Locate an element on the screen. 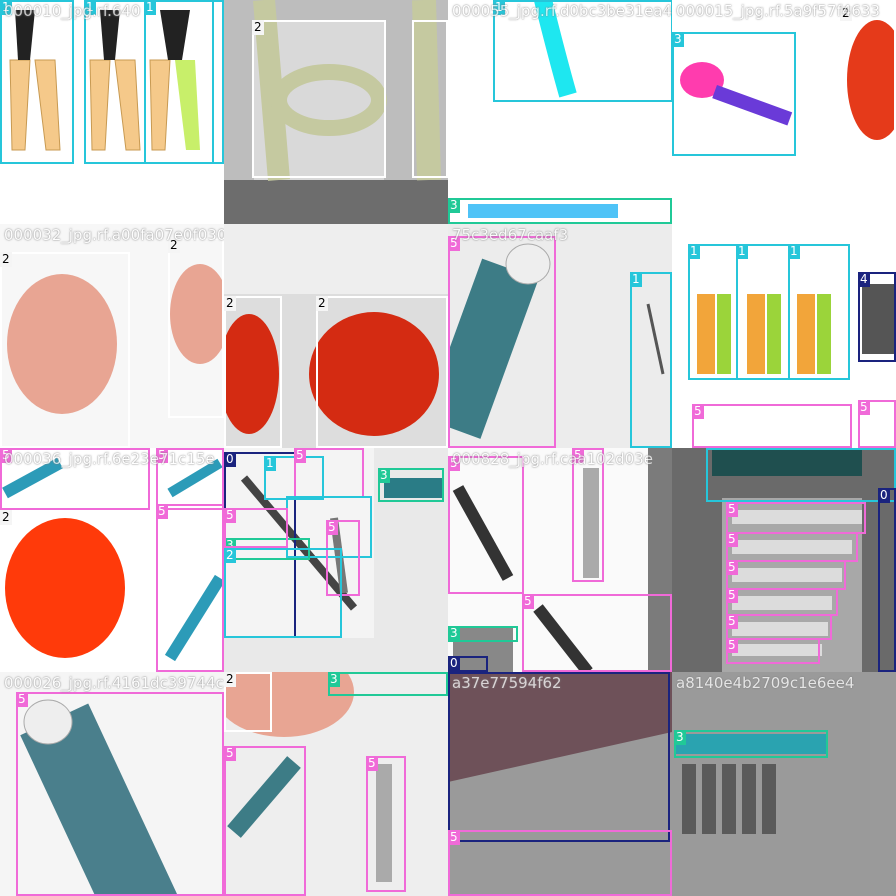  filename: 000032_jpg.rf.a00fa07e0f030 is located at coordinates (114, 235).